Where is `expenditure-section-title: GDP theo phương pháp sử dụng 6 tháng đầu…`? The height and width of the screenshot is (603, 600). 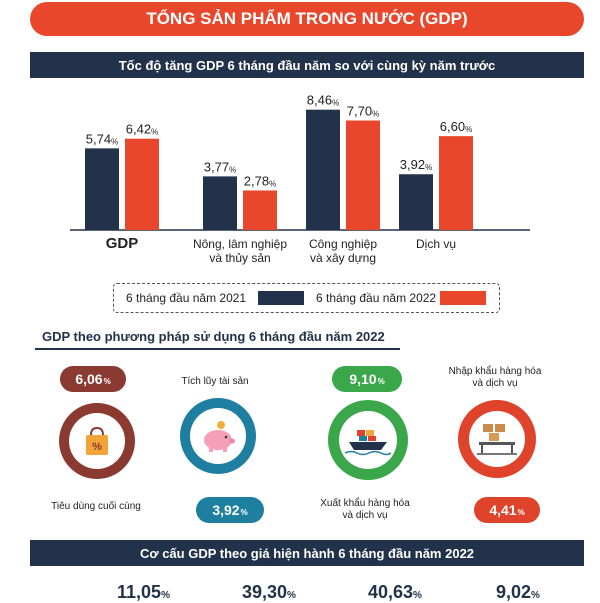 expenditure-section-title: GDP theo phương pháp sử dụng 6 tháng đầu… is located at coordinates (213, 336).